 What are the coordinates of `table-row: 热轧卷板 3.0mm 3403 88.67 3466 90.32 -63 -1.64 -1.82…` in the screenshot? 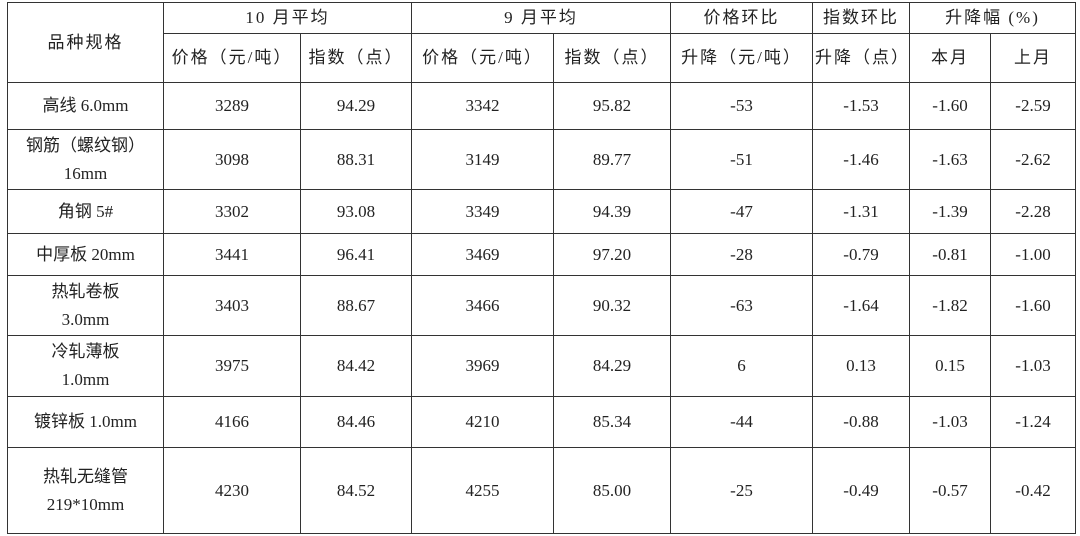 It's located at (541, 305).